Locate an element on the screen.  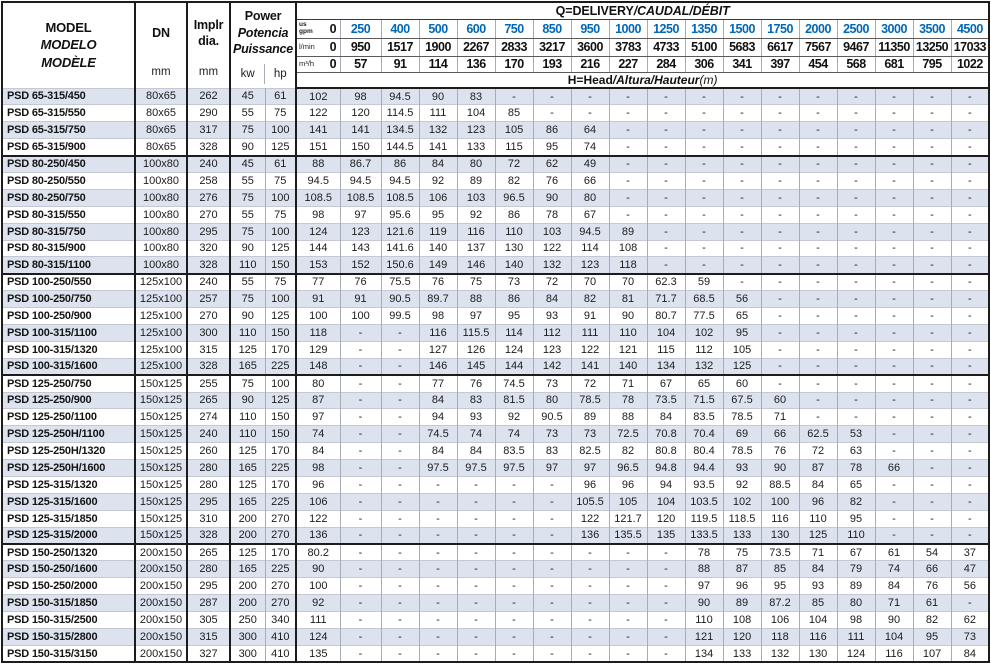
impeller-dia-cell: 328 is located at coordinates (209, 265).